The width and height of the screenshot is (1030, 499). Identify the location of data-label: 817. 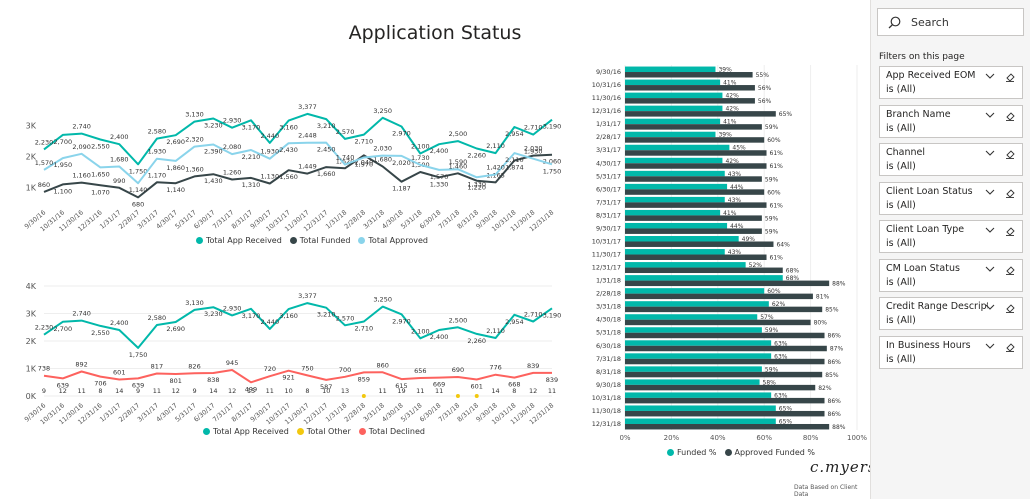
(157, 367).